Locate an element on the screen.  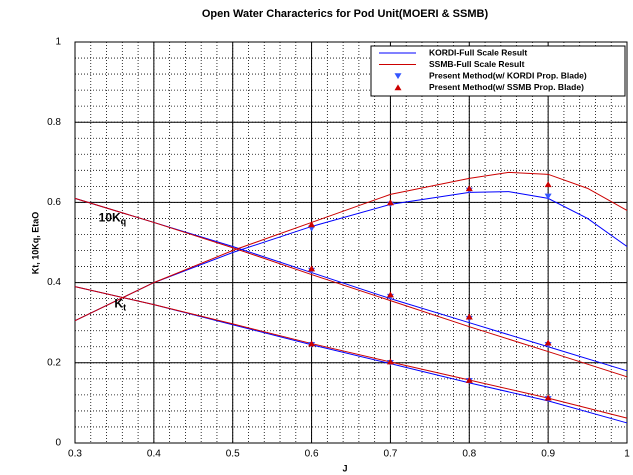
annotation: Kt is located at coordinates (120, 305).